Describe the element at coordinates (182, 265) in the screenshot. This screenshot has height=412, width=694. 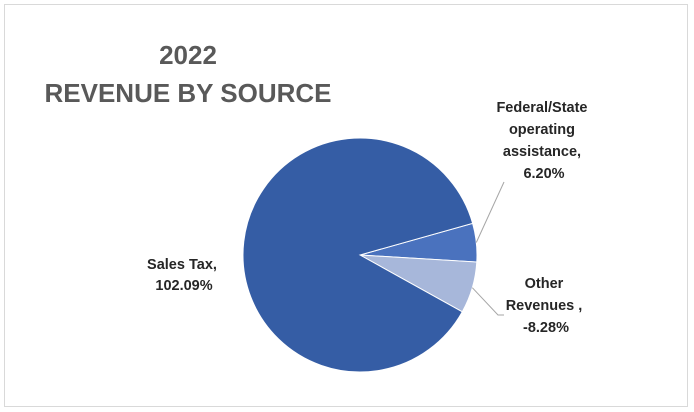
I see `label-sales-tax-name: Sales Tax,` at that location.